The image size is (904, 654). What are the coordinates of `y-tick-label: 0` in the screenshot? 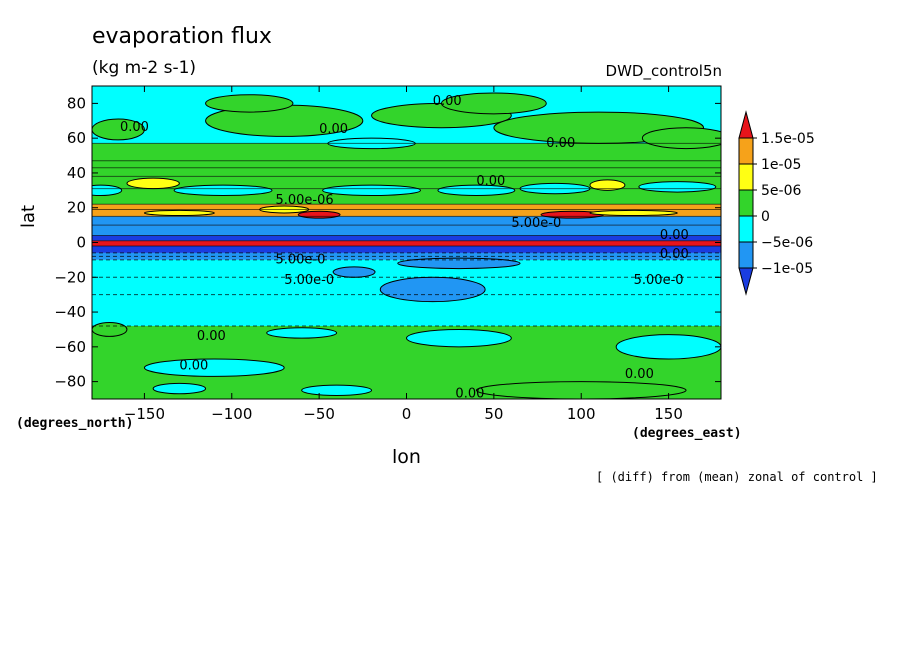 It's located at (81, 243).